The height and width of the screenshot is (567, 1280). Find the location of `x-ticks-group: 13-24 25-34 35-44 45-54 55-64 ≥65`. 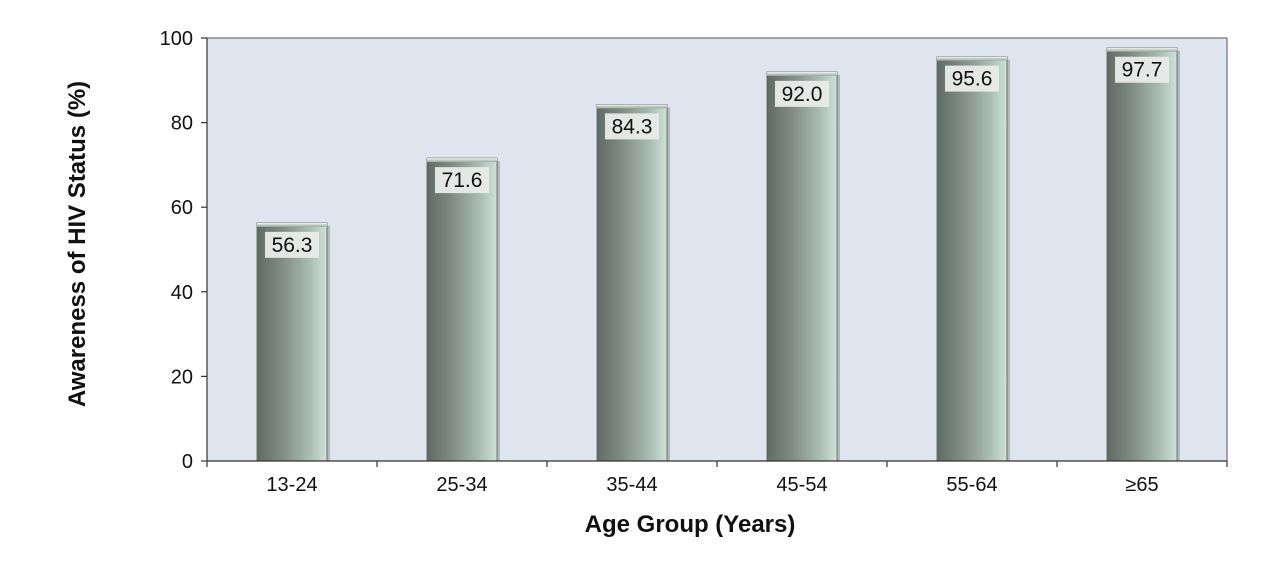

x-ticks-group: 13-24 25-34 35-44 45-54 55-64 ≥65 is located at coordinates (717, 478).